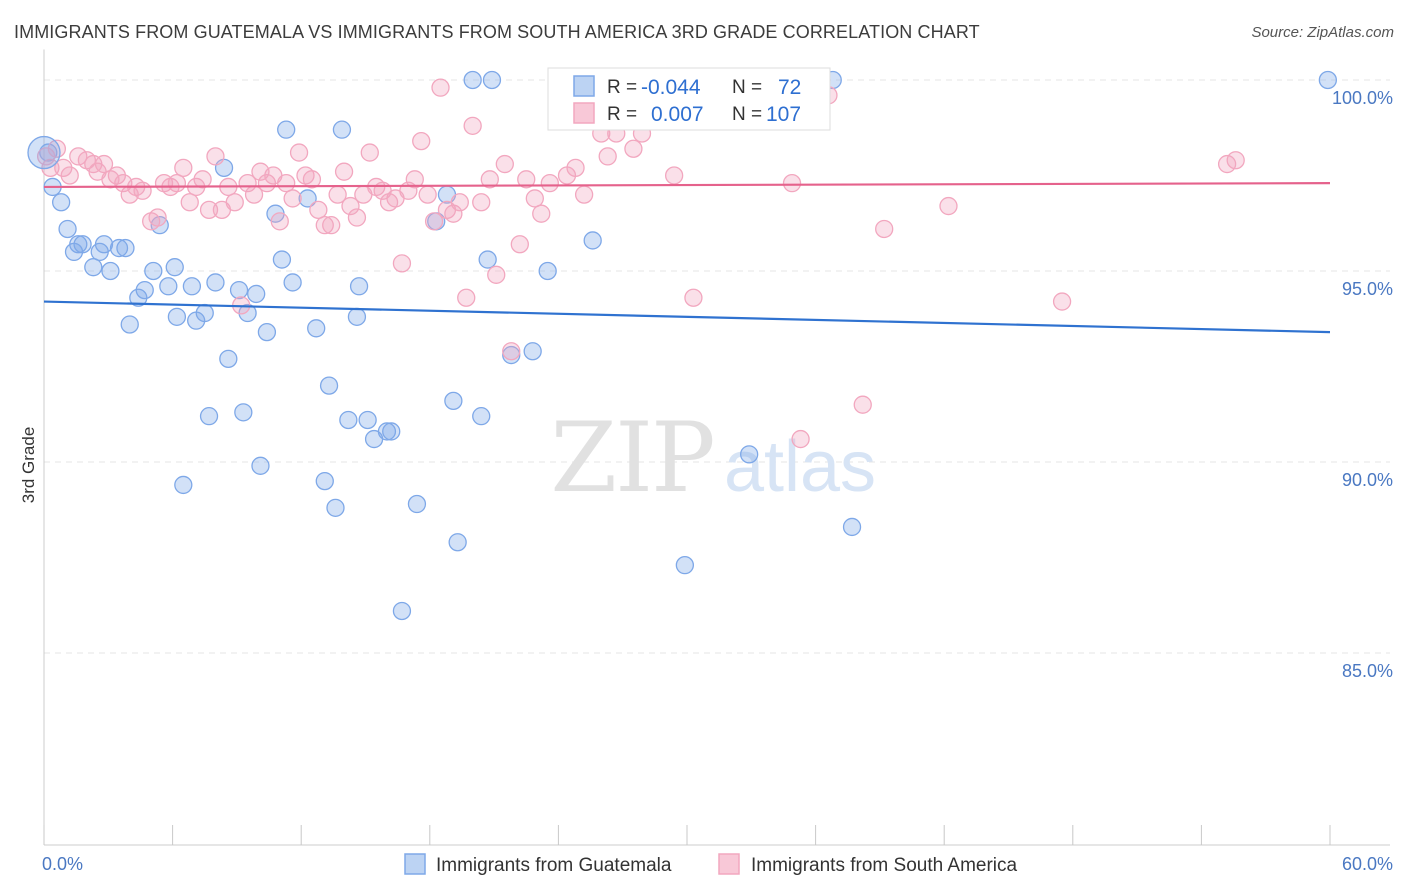 This screenshot has height=892, width=1406. Describe the element at coordinates (747, 87) in the screenshot. I see `legend-n-label-guatemala: N =` at that location.